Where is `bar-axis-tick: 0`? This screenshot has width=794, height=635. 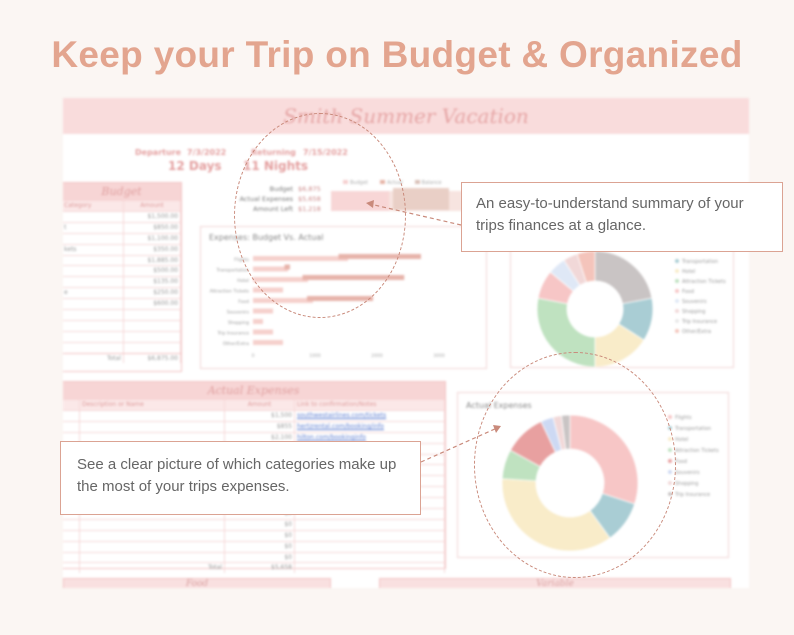
bar-axis-tick: 0 is located at coordinates (253, 356).